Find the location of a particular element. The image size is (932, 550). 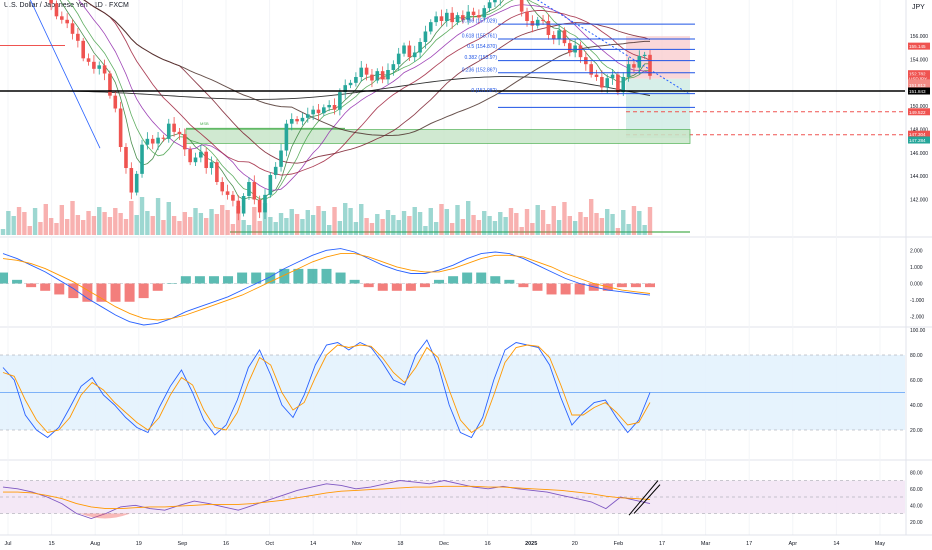

price-highlight-label: 149.522 is located at coordinates (917, 112).